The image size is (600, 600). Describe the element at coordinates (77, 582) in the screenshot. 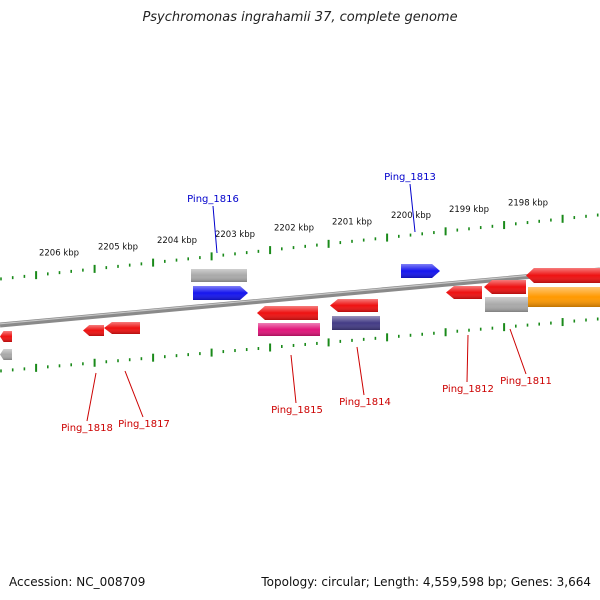

I see `accession-text: Accession: NC_008709` at that location.